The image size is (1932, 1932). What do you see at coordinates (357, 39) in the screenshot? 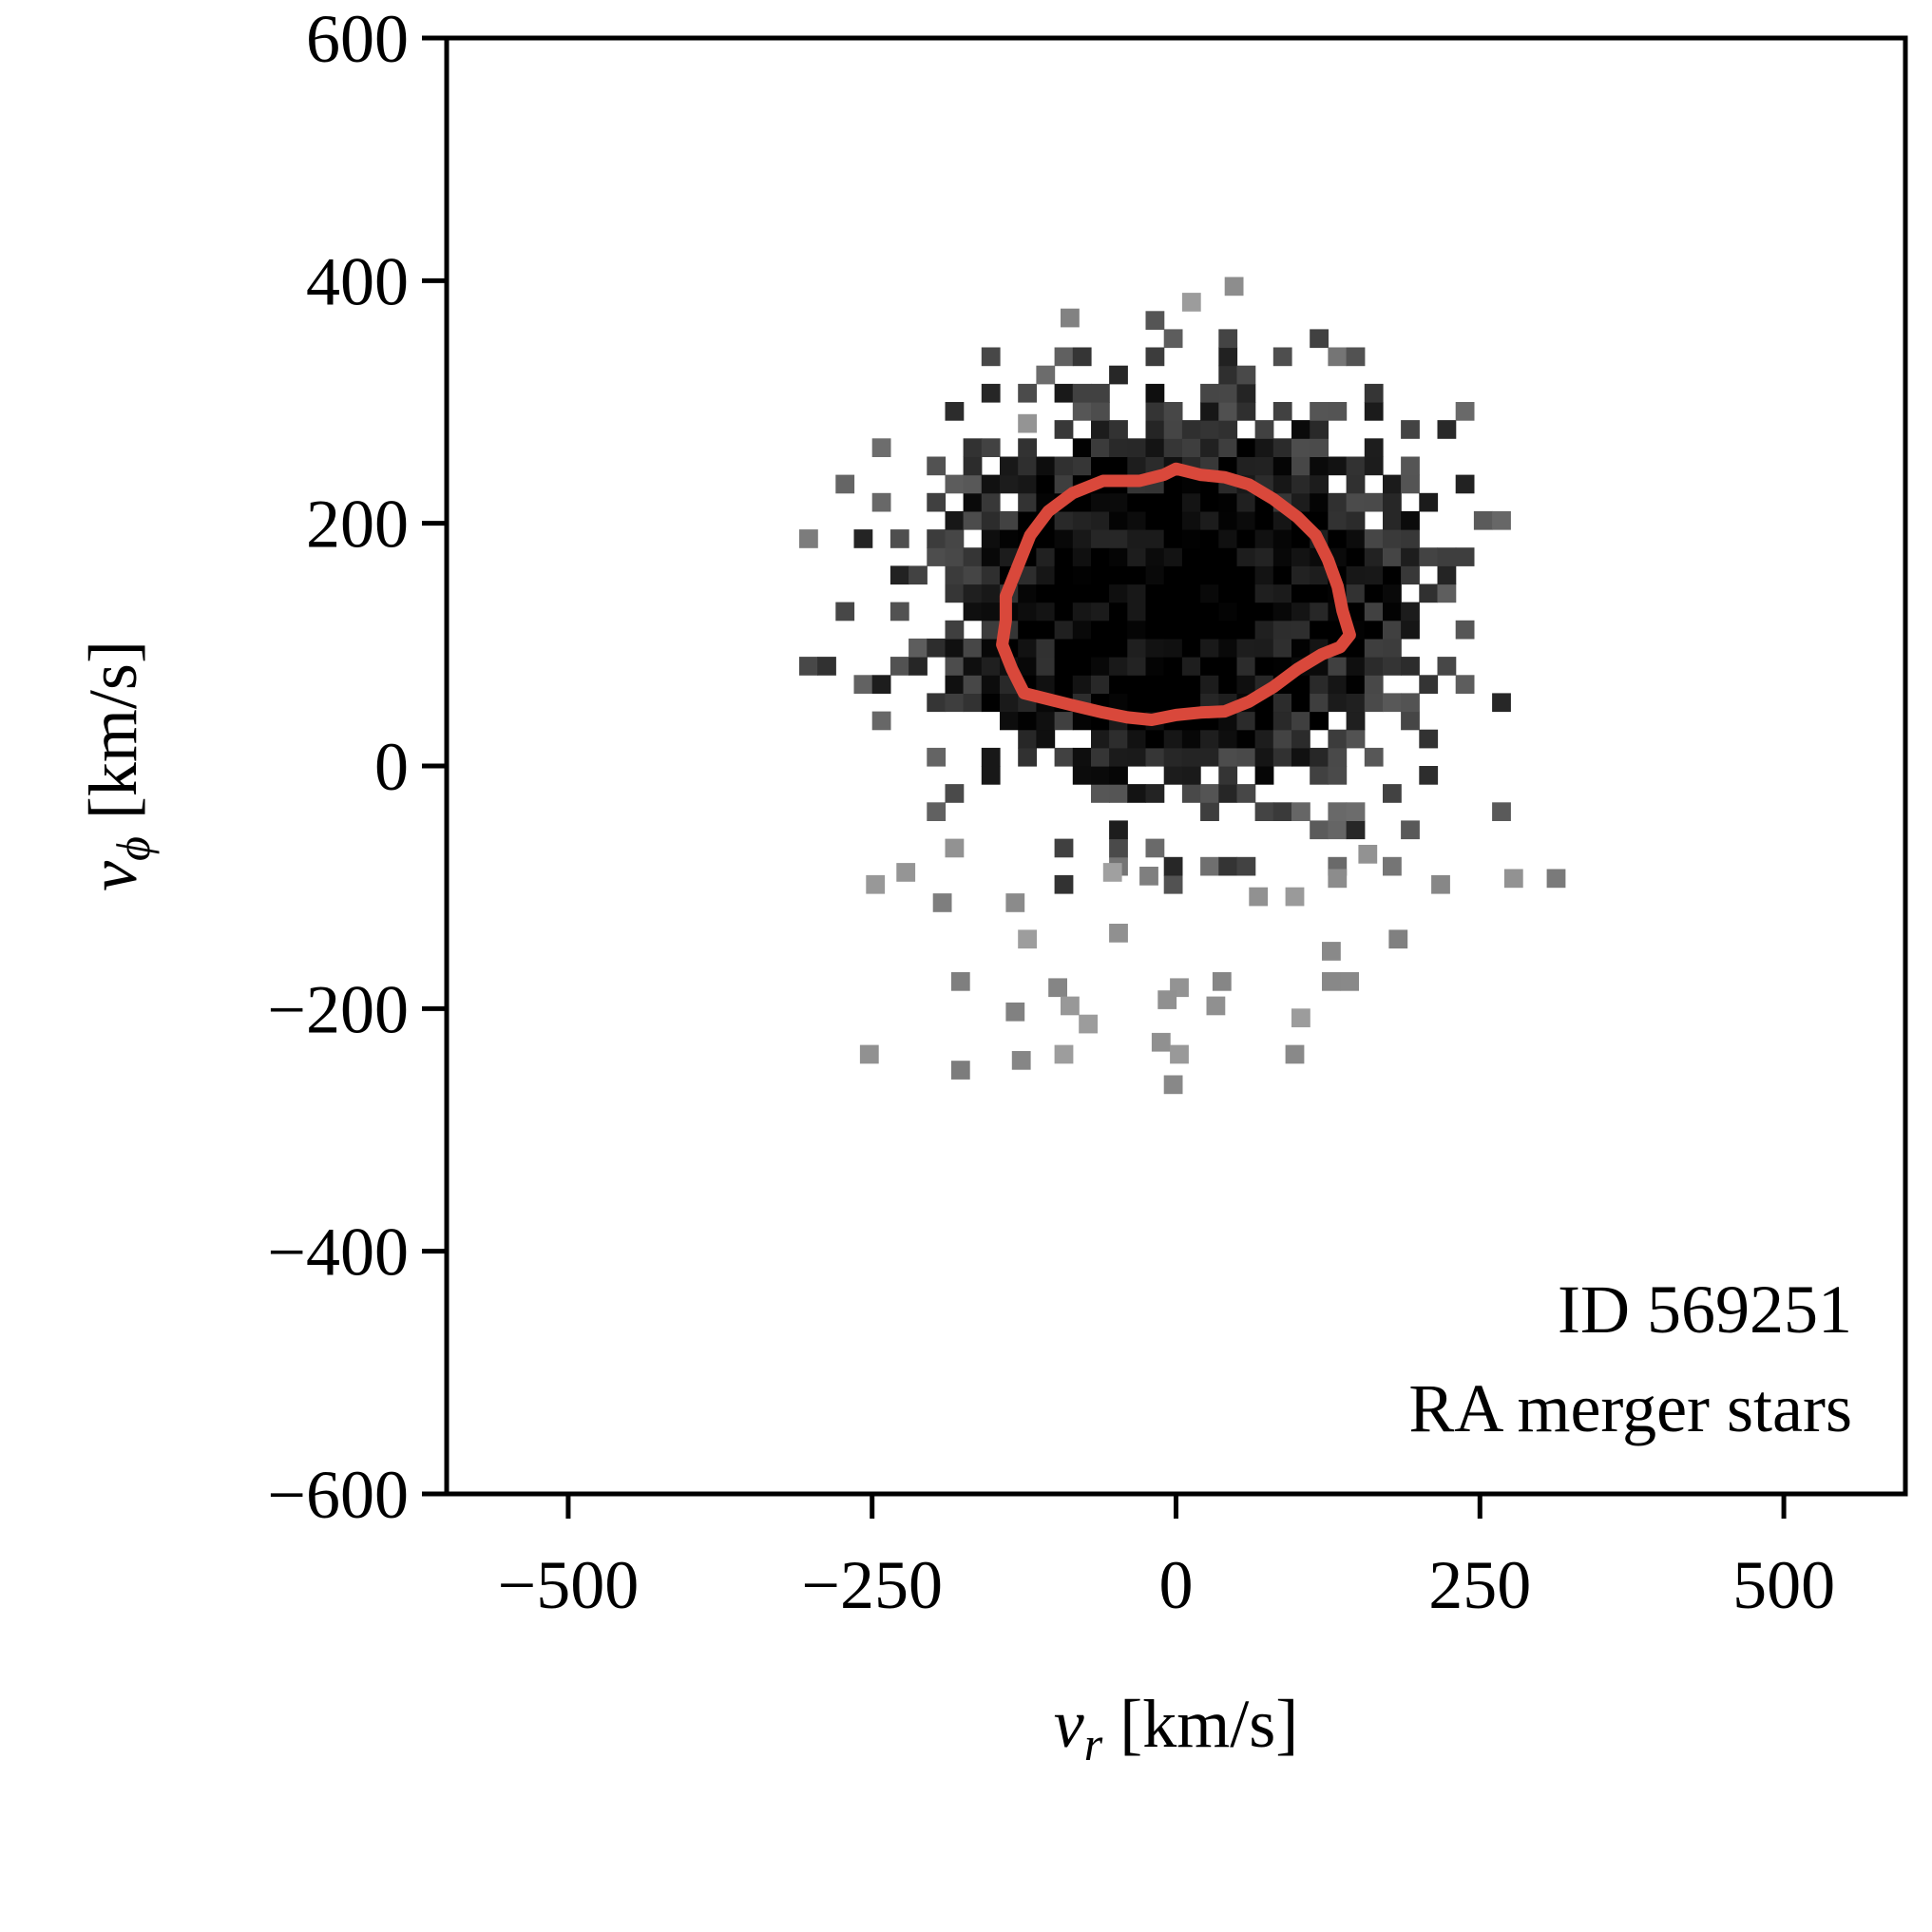
I see `y-tick-label: 600` at bounding box center [357, 39].